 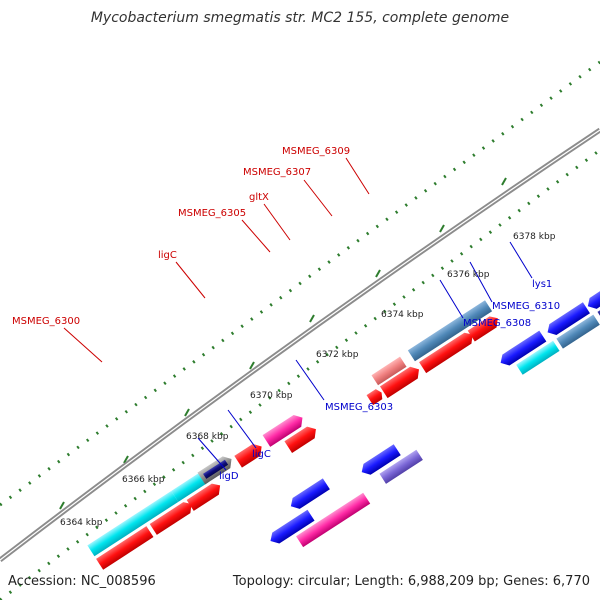 I want to click on scale-label: 6378 kbp, so click(x=534, y=237).